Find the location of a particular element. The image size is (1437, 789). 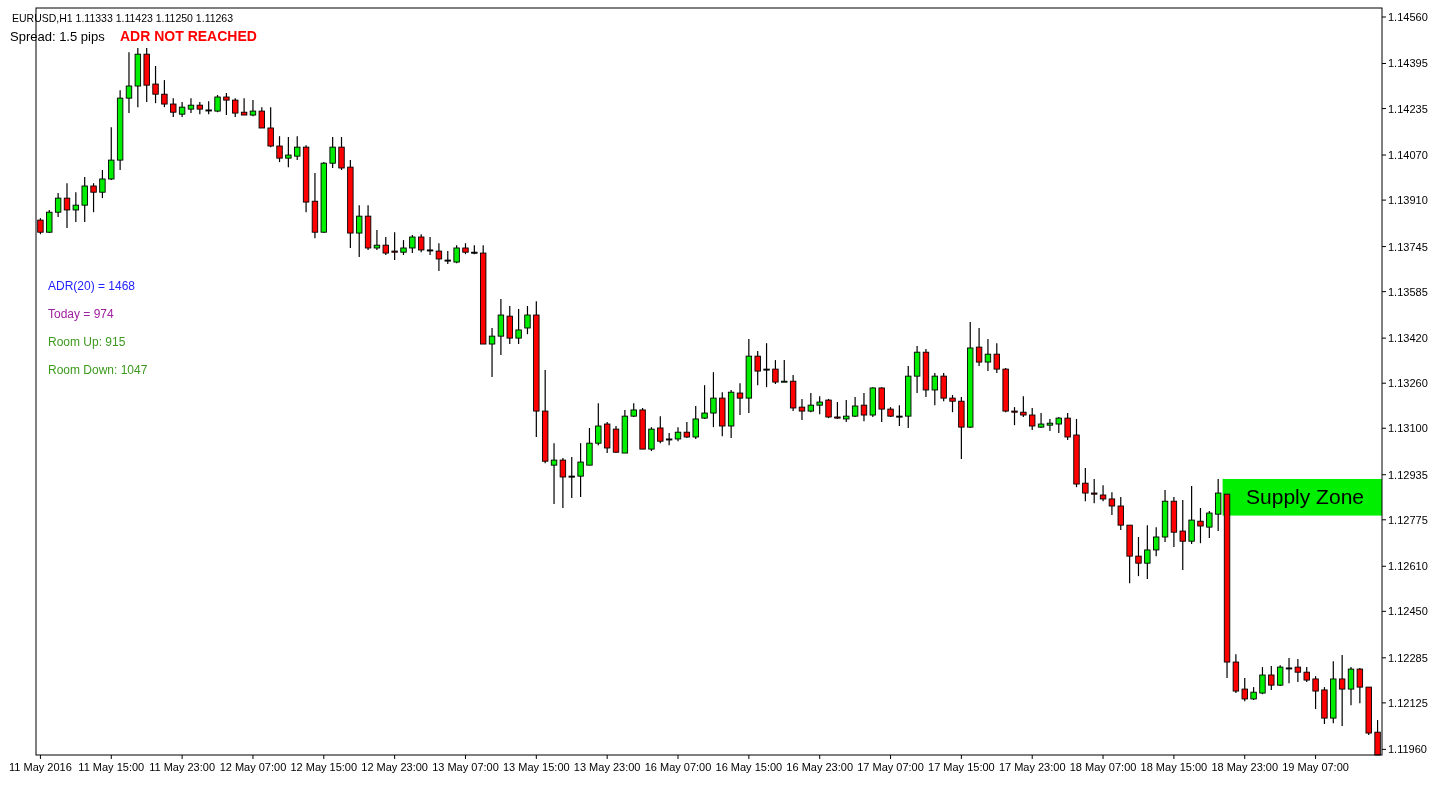

x-tick-label: 19 May 07:00 is located at coordinates (1315, 767).